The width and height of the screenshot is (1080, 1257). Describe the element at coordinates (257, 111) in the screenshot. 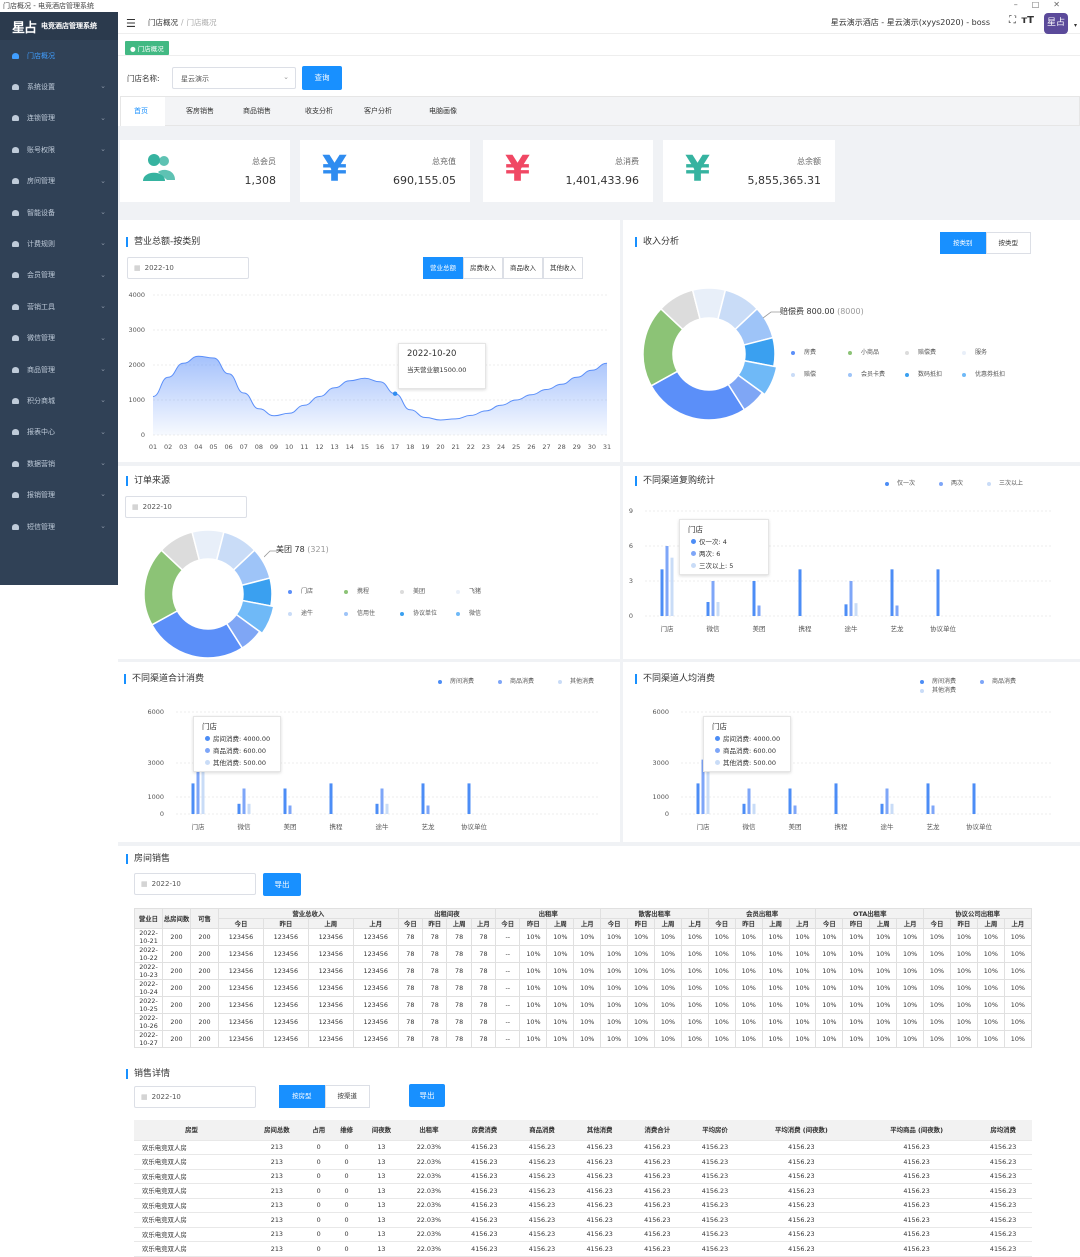

I see `tab-goods-sales: 商品销售` at that location.